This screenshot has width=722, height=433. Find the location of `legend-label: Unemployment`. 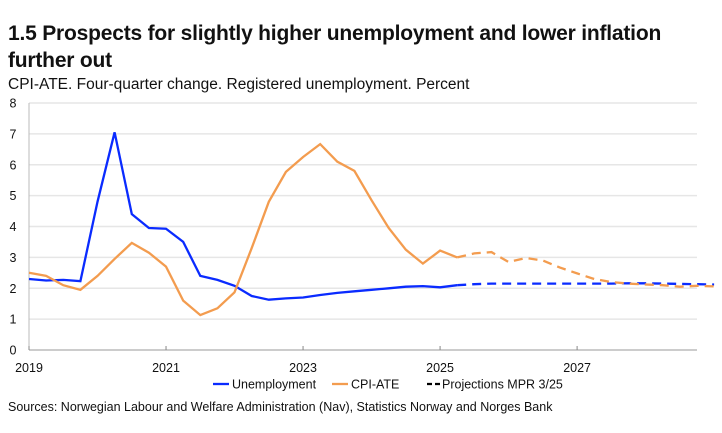

legend-label: Unemployment is located at coordinates (274, 385).